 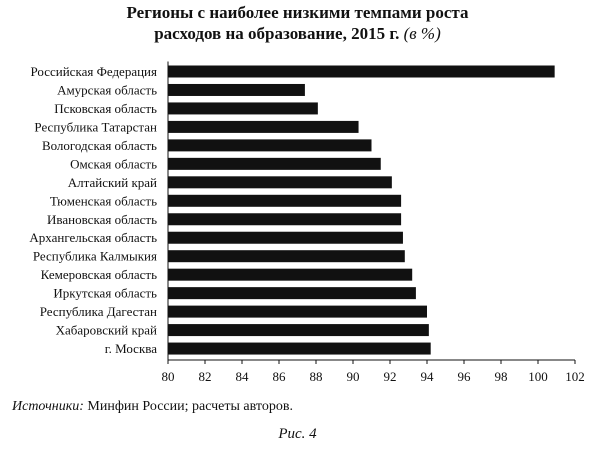 I want to click on x-tick-label: 98, so click(x=501, y=376).